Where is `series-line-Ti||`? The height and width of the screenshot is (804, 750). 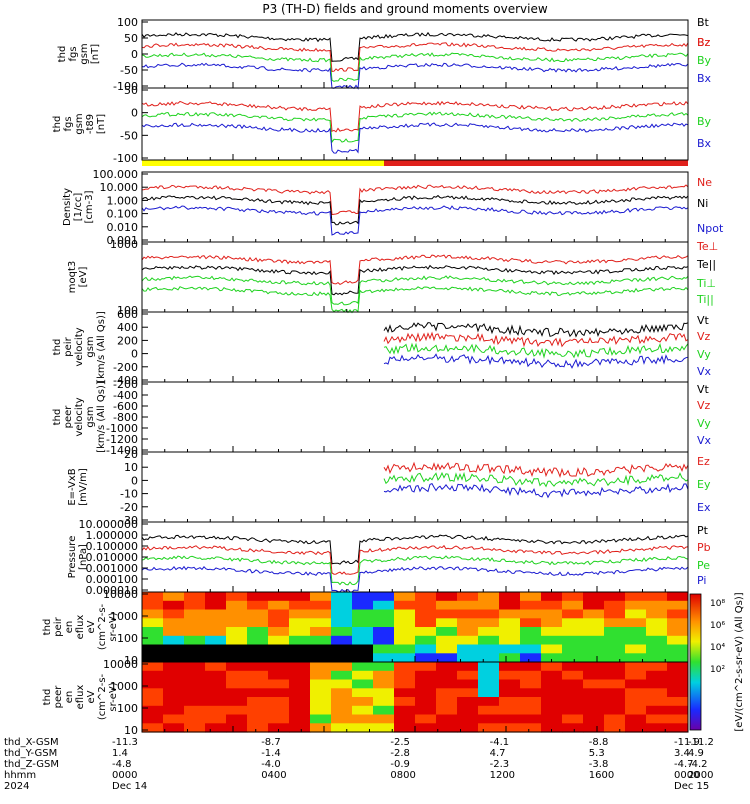 series-line-Ti|| is located at coordinates (415, 300).